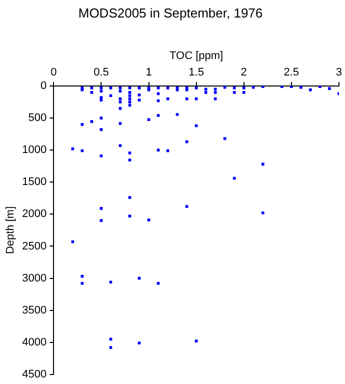 Image resolution: width=345 pixels, height=384 pixels. Describe the element at coordinates (34, 310) in the screenshot. I see `y-tick-label: 3500` at that location.